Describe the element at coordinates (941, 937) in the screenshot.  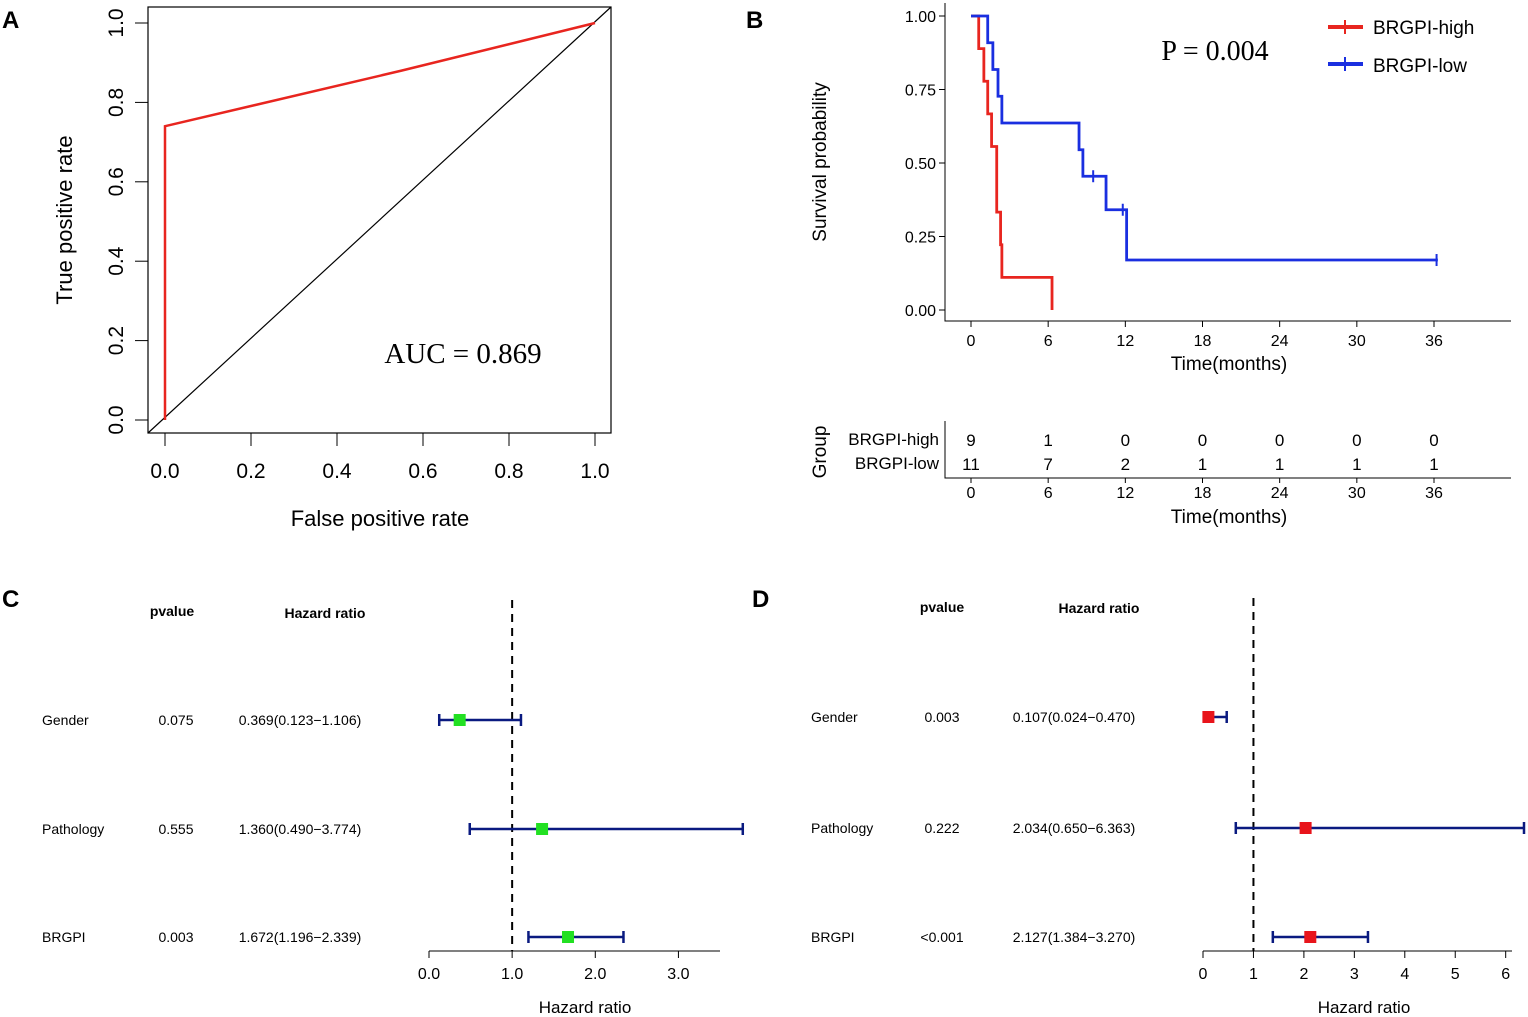
I see `forest-d-row-pvalue: <0.001` at that location.